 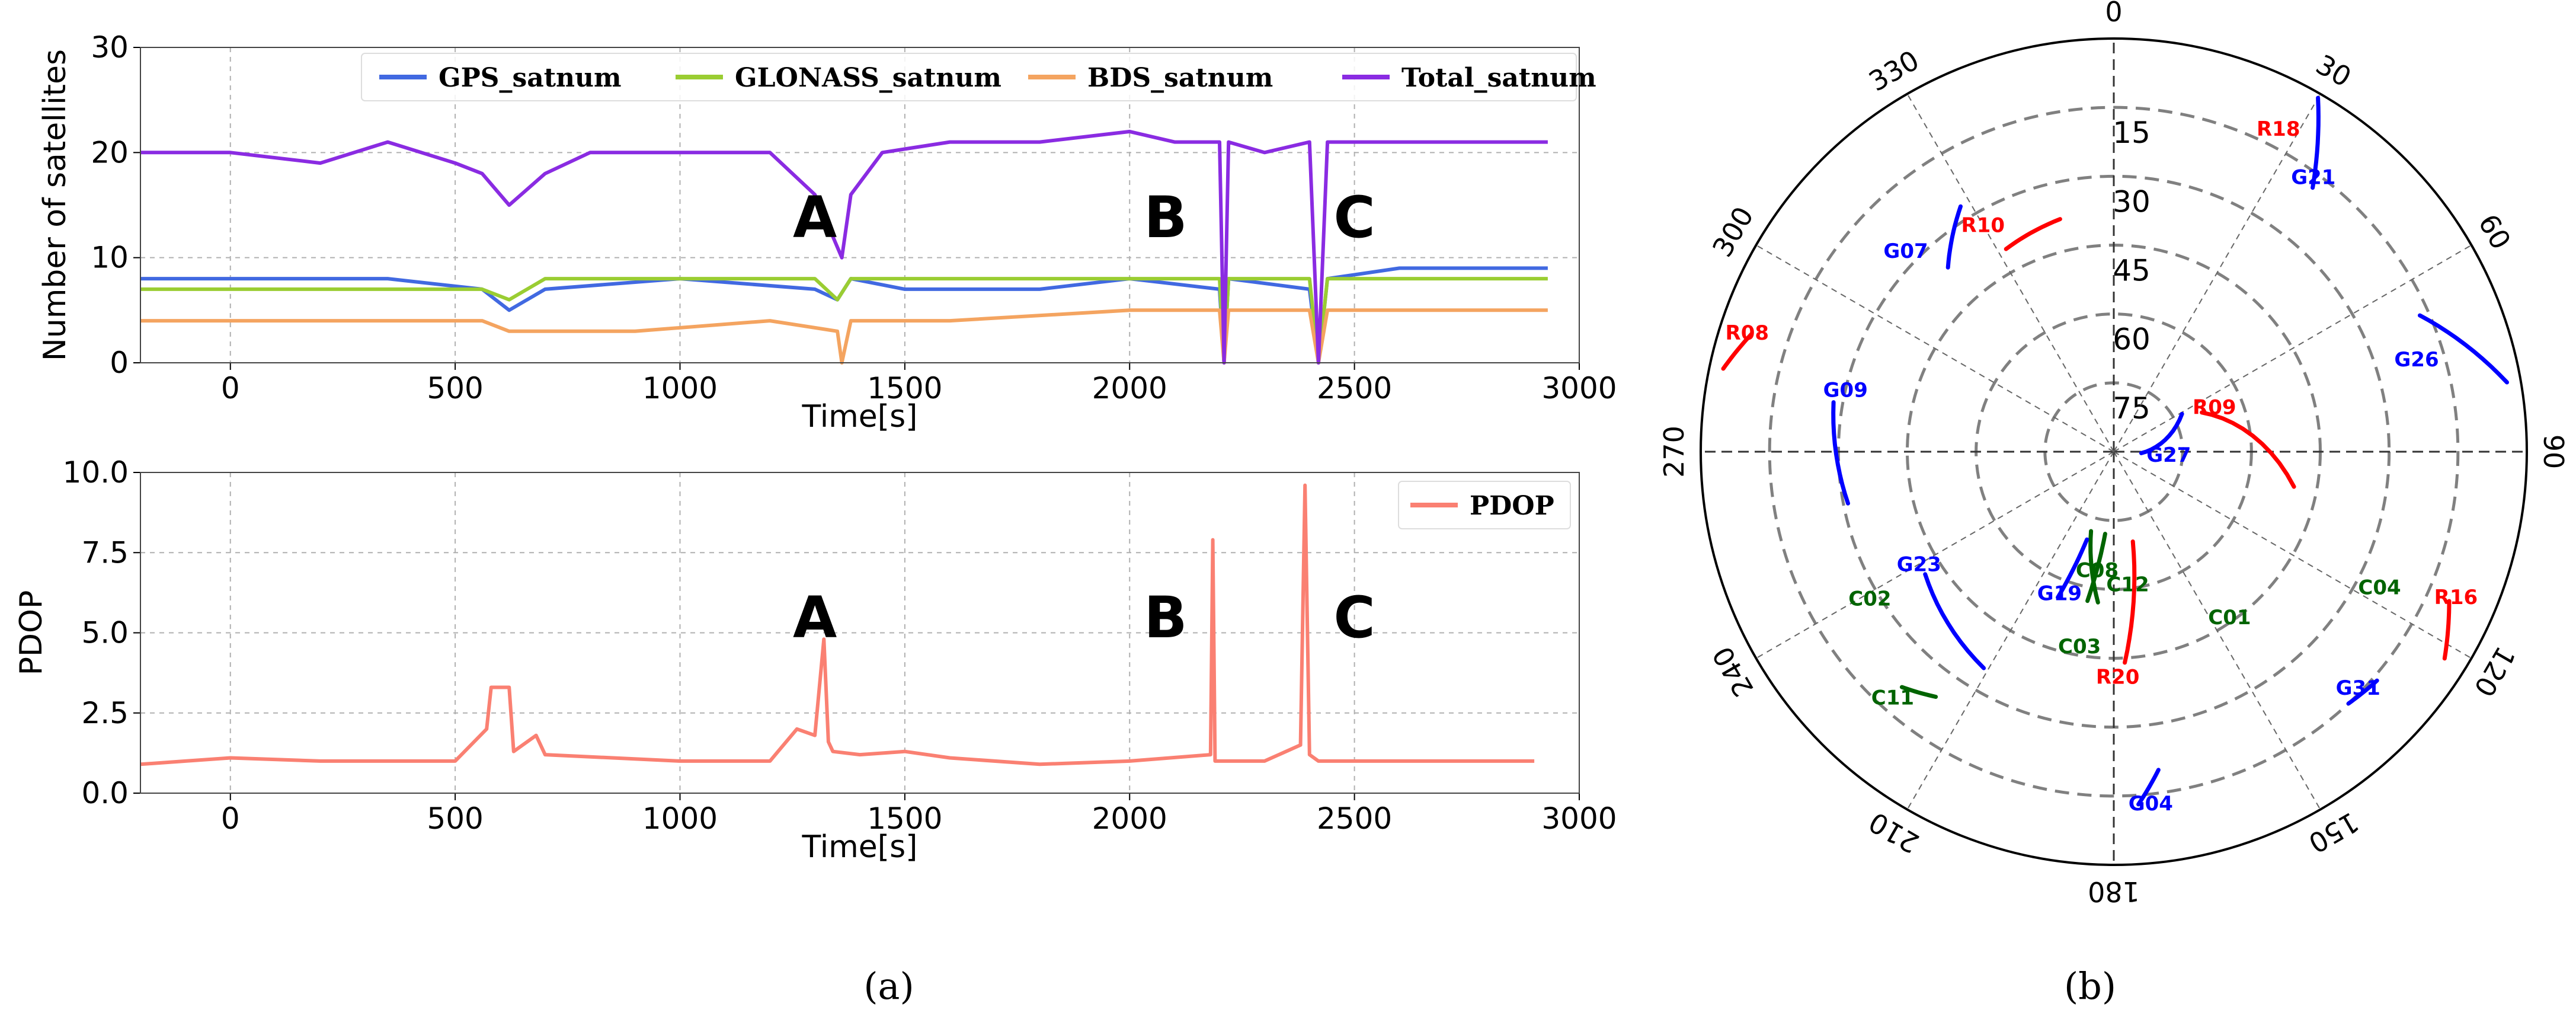 What do you see at coordinates (2553, 452) in the screenshot?
I see `azimuth-label: 90` at bounding box center [2553, 452].